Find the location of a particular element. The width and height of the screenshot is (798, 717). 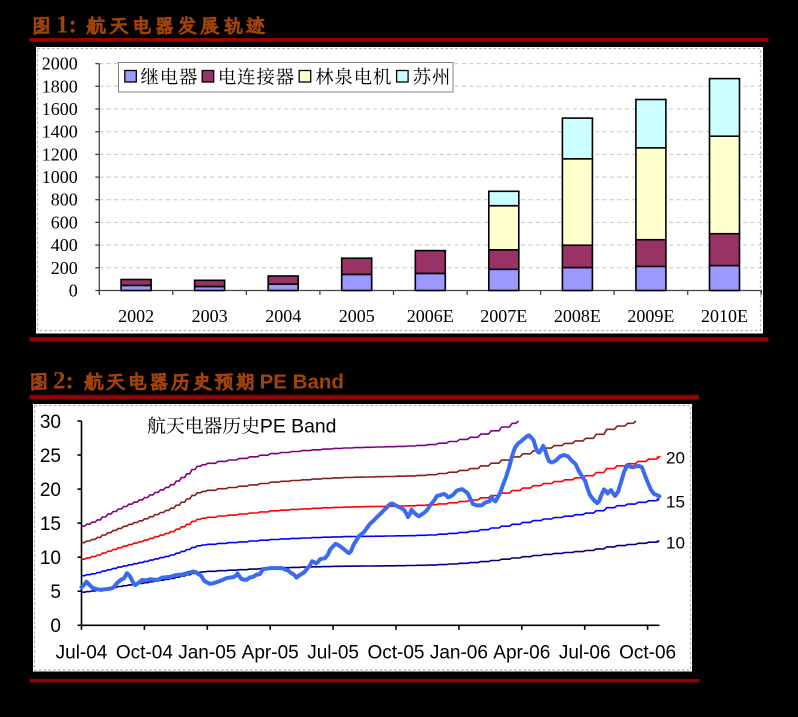

svg-text: 2005 is located at coordinates (357, 316).